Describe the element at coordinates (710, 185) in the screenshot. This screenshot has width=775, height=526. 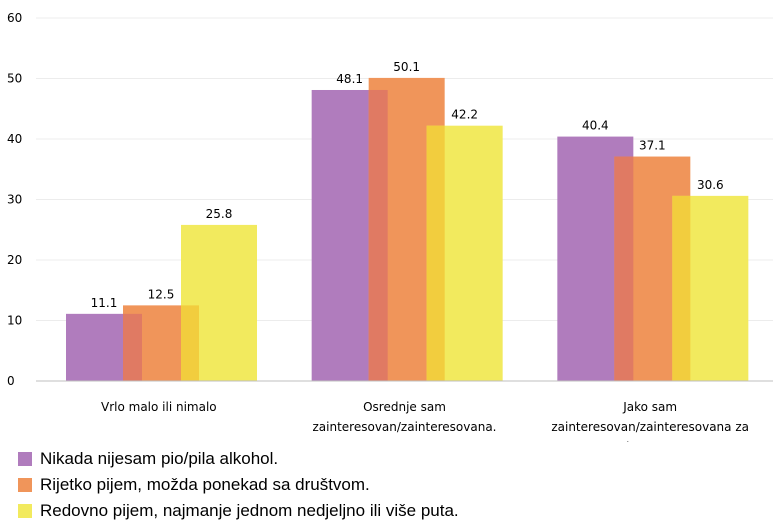
I see `value-label-series-3-3: 30.6` at that location.